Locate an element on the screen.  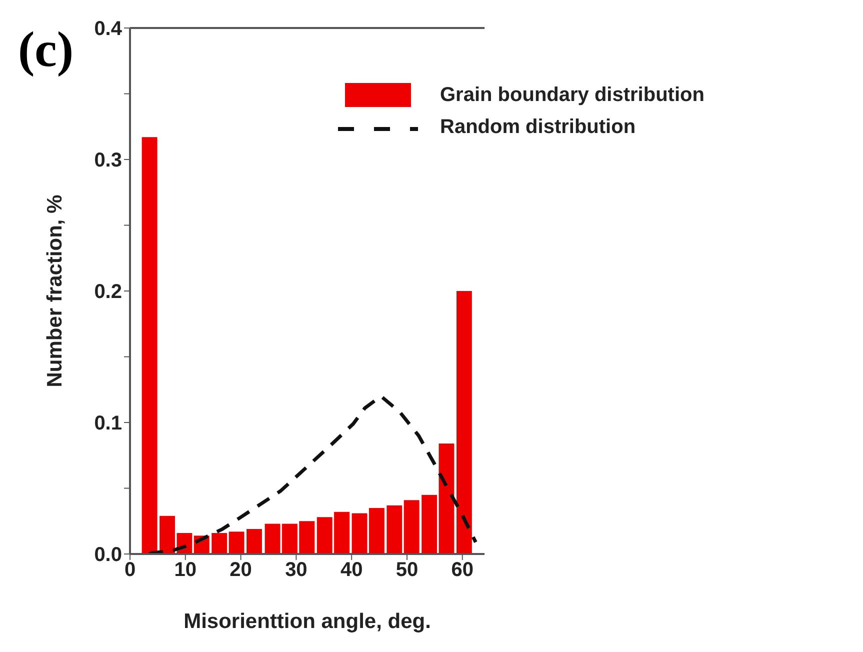
x-axis-title: Misorienttion angle, deg. is located at coordinates (307, 621).